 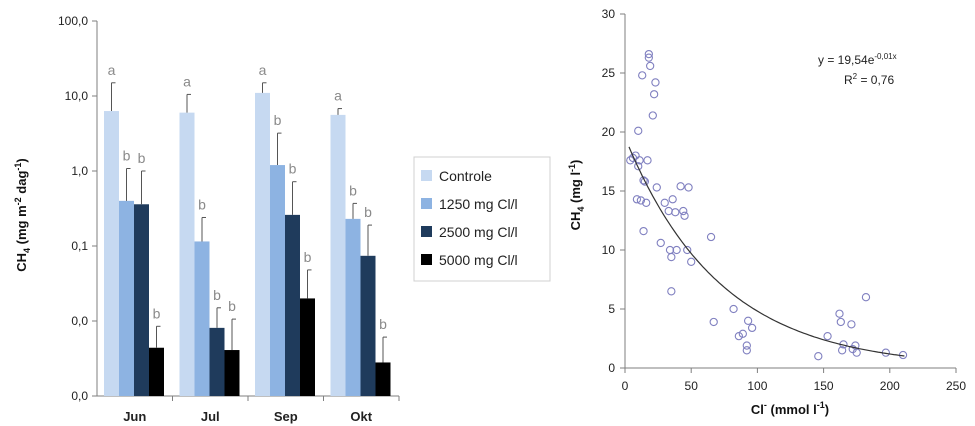 What do you see at coordinates (307, 347) in the screenshot?
I see `bar-5000-mg-cl-l-sep` at bounding box center [307, 347].